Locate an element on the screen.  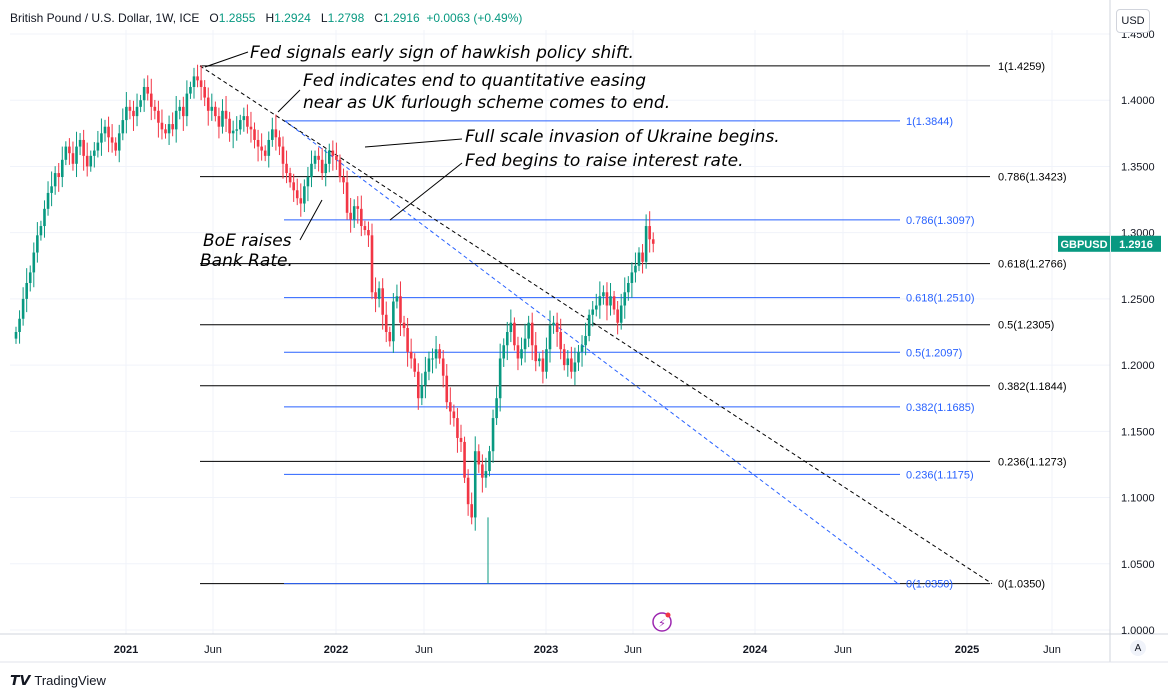
tradingview-logo-icon: 𝙏𝙑 is located at coordinates (20, 680).